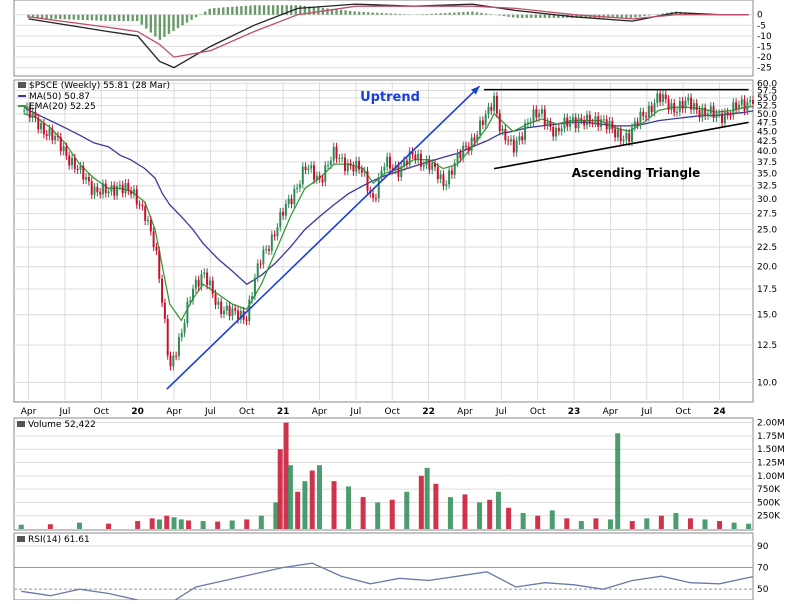 This screenshot has height=604, width=800. Describe the element at coordinates (767, 152) in the screenshot. I see `price-y-tick-label: 40.0` at that location.